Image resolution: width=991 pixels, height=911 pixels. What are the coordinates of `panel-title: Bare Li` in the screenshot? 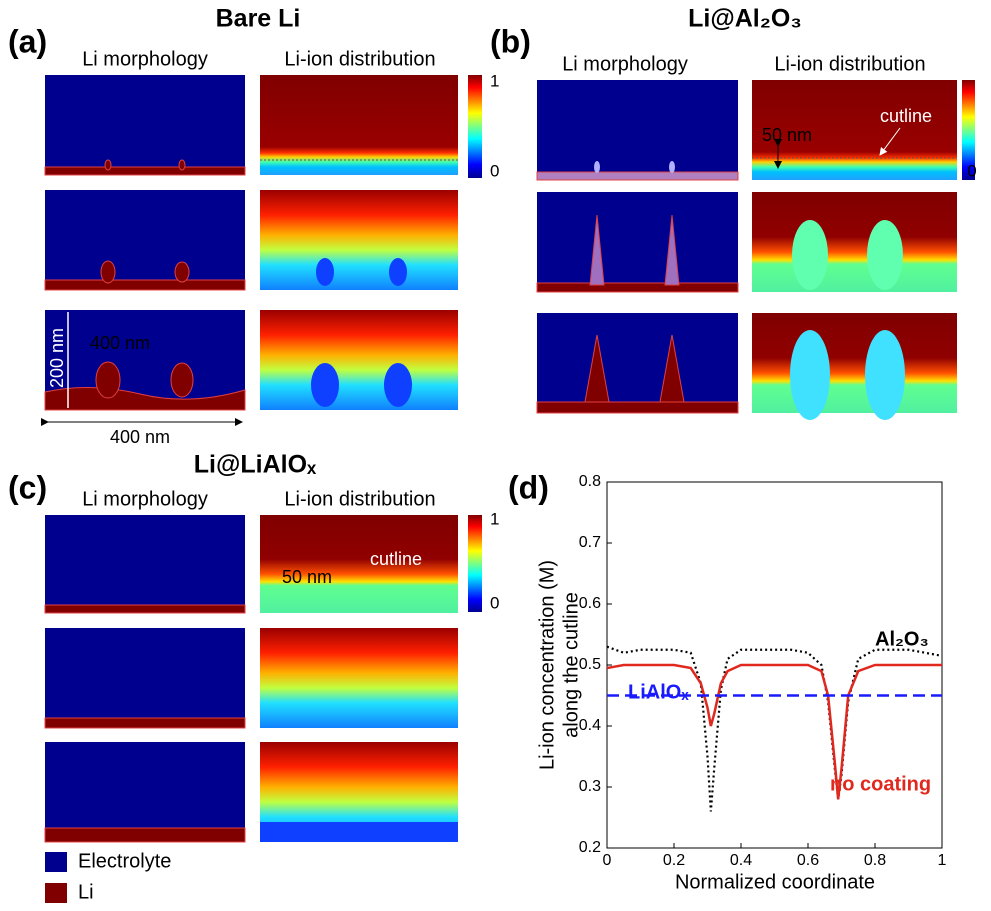 It's located at (258, 19).